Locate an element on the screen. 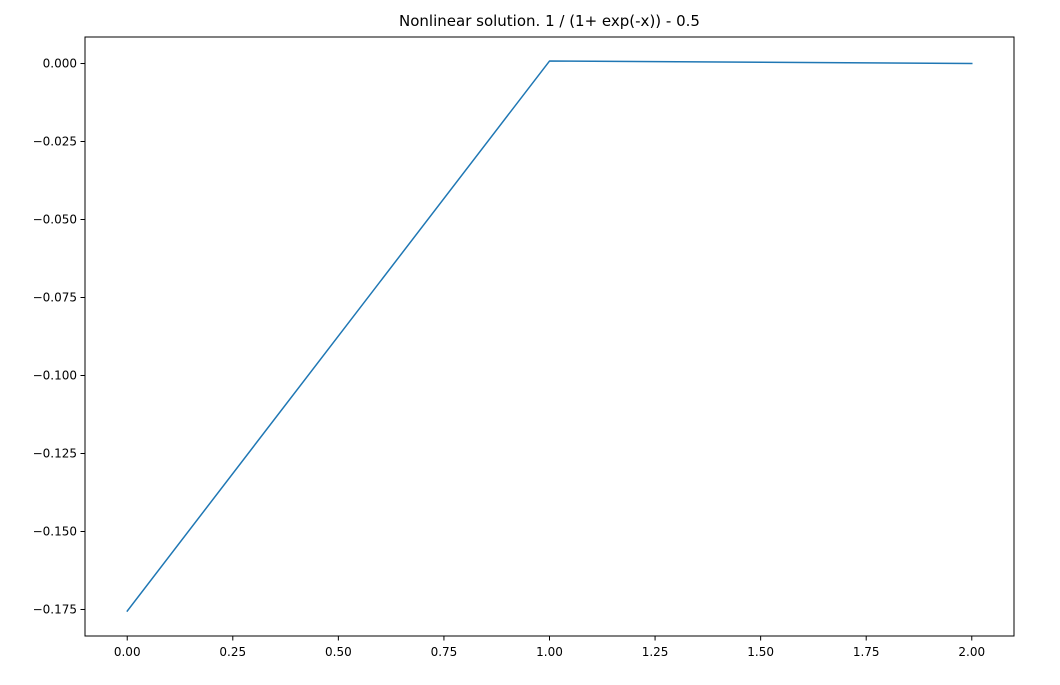 This screenshot has width=1060, height=685. x-tick-label: 1.50 is located at coordinates (760, 652).